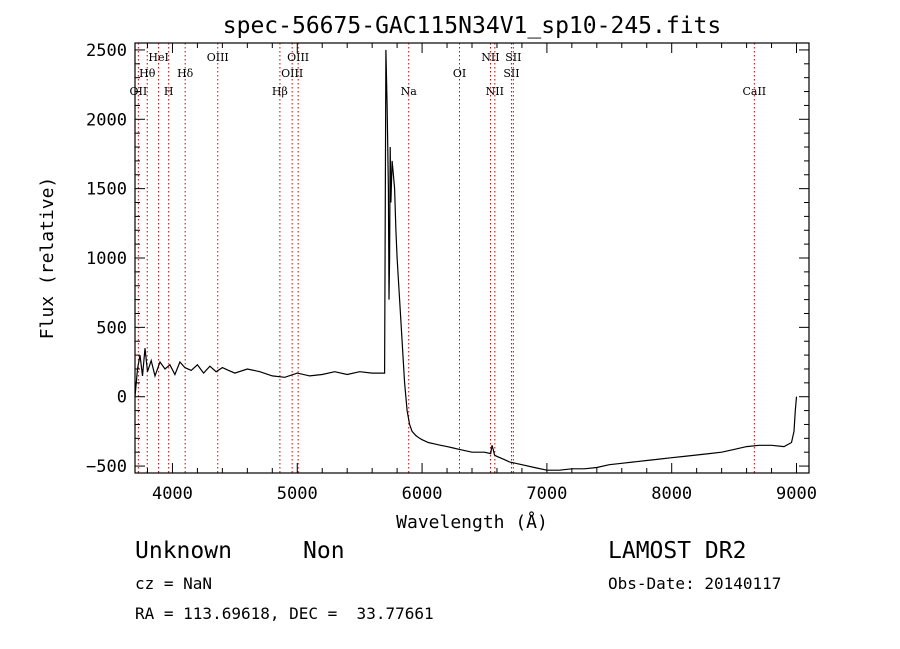 The height and width of the screenshot is (649, 900). Describe the element at coordinates (185, 73) in the screenshot. I see `spectral-line-label: Hδ` at that location.